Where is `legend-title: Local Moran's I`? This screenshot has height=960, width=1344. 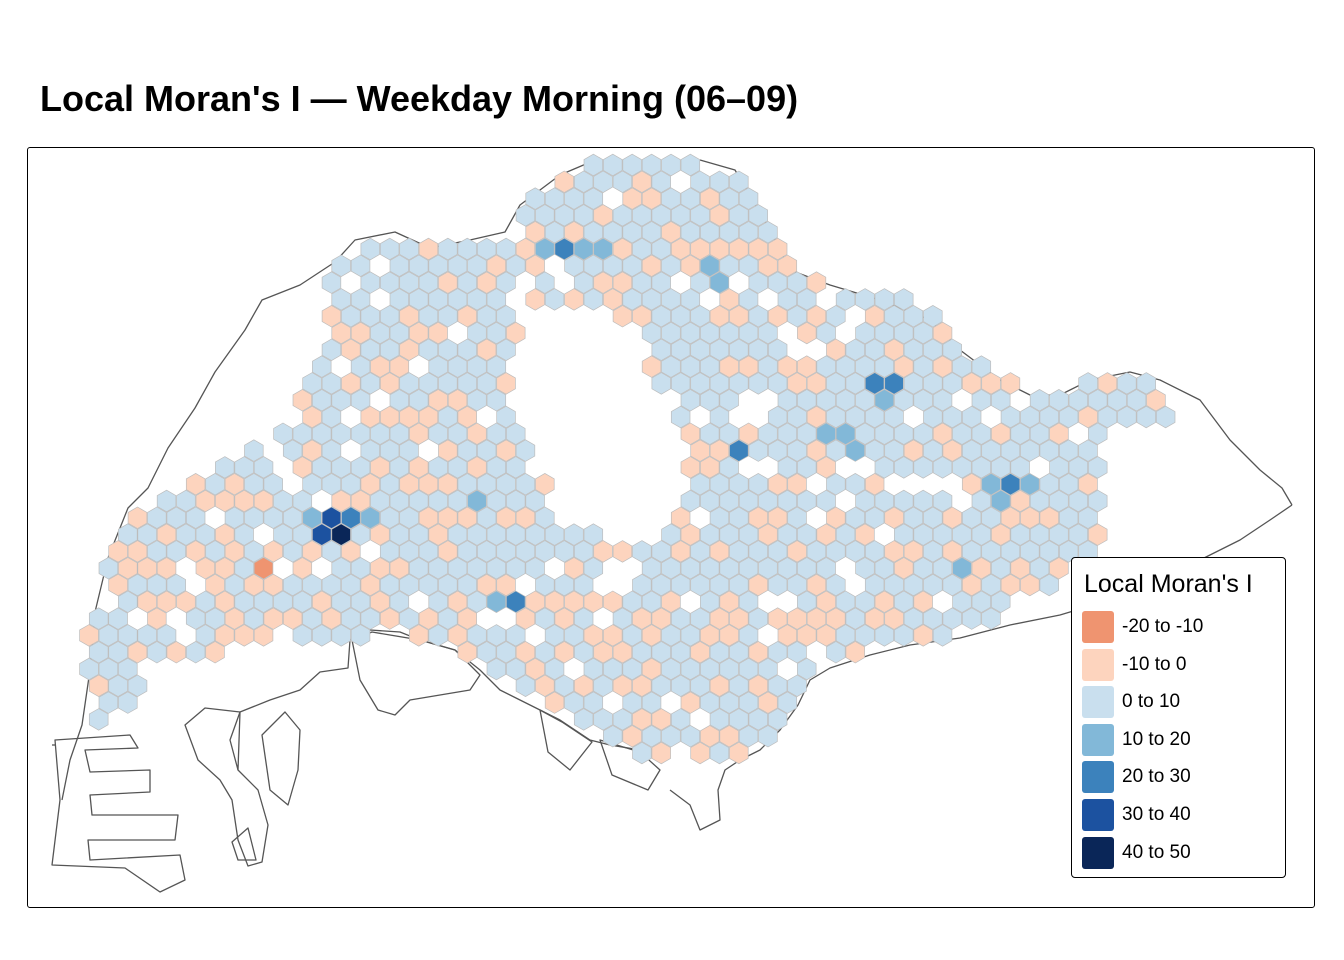
legend-title: Local Moran's I is located at coordinates (1168, 584).